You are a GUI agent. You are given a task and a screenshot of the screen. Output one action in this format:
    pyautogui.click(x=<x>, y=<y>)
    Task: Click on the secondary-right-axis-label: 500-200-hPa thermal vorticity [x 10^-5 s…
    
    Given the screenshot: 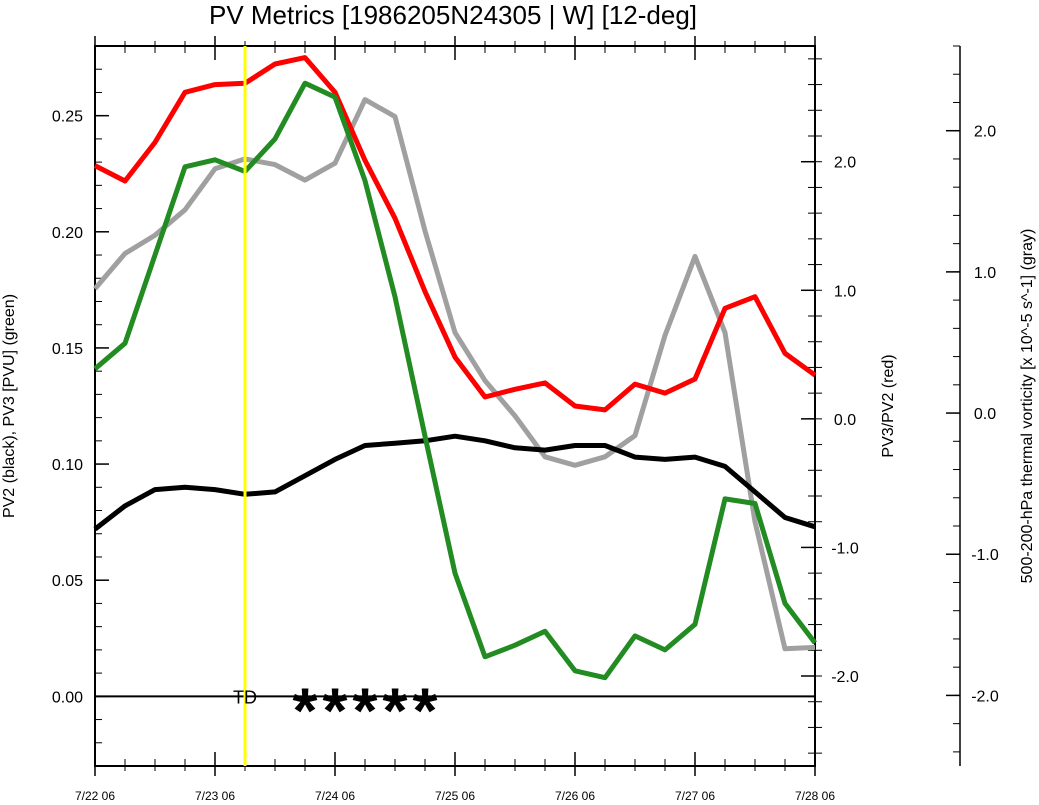 What is the action you would take?
    pyautogui.click(x=1027, y=406)
    